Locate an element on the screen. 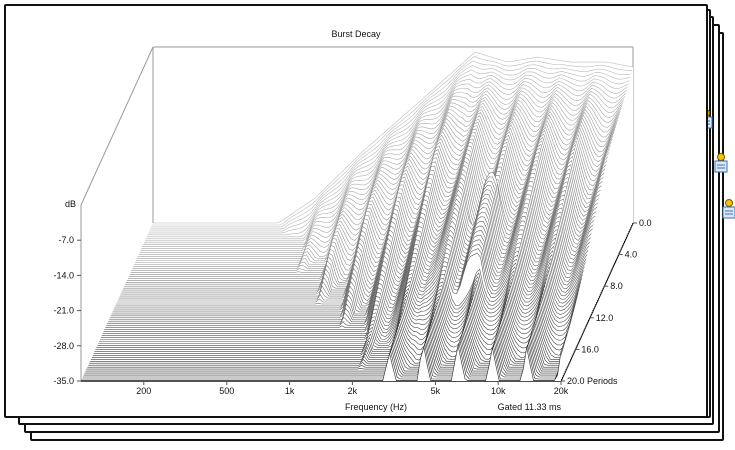 This screenshot has height=450, width=735. x-axis-label: Frequency (Hz) is located at coordinates (376, 407).